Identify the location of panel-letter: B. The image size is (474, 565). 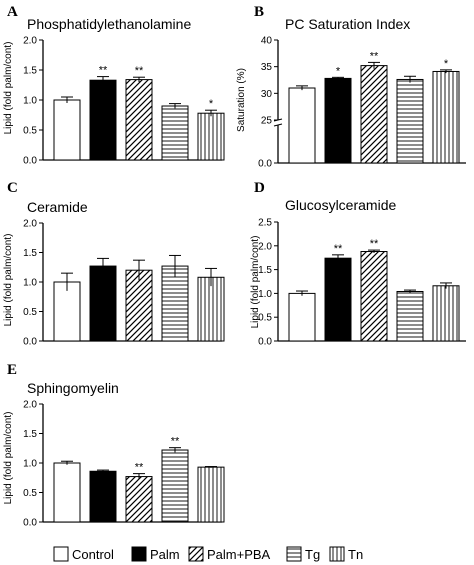
(259, 12).